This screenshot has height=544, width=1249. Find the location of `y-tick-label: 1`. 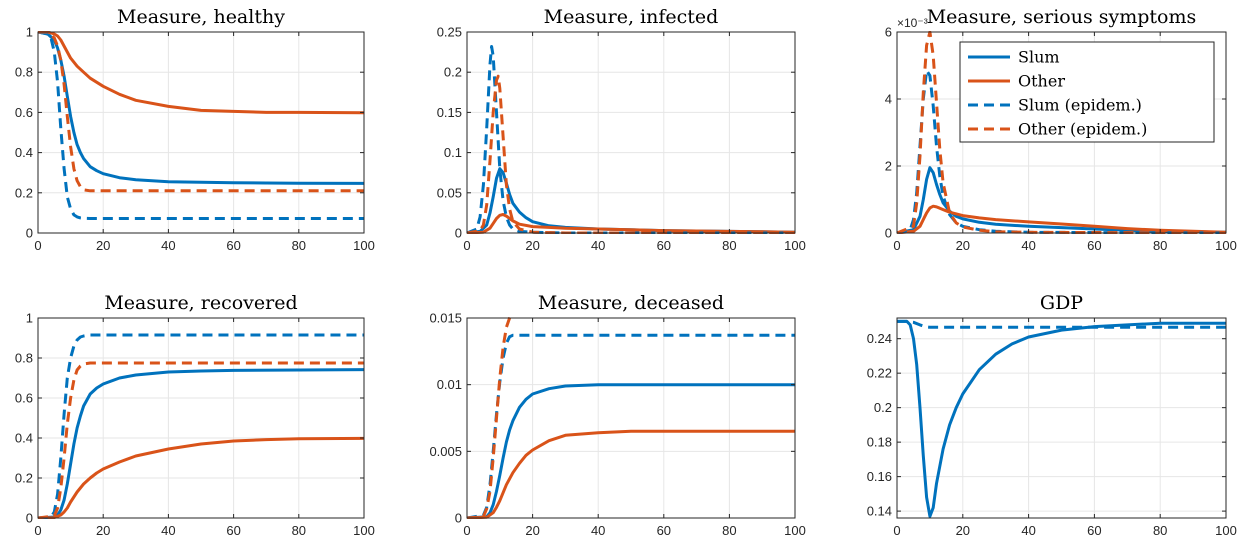

y-tick-label: 1 is located at coordinates (29, 318).